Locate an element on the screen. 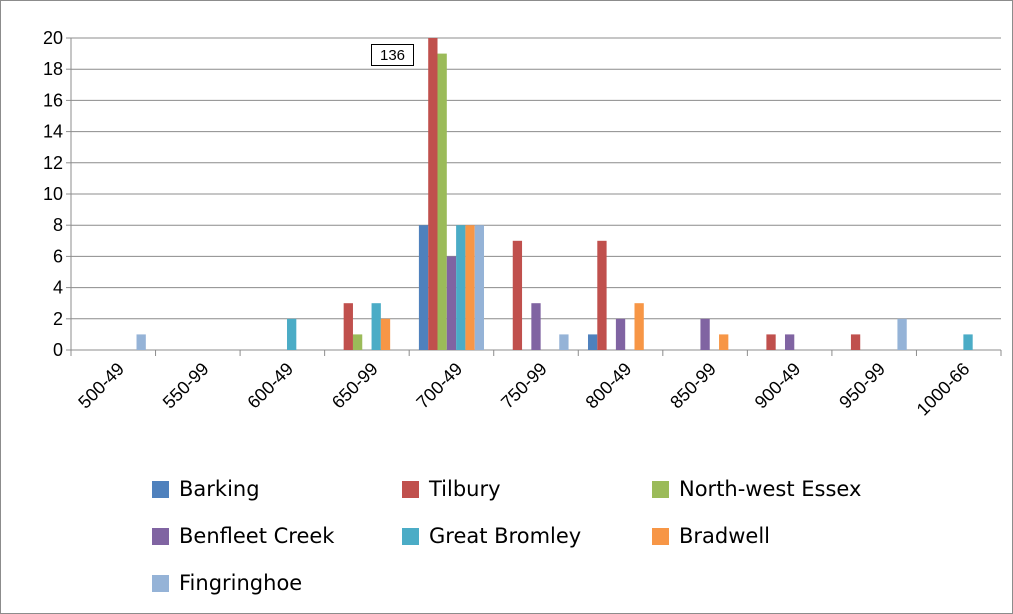  legend-label: Bradwell is located at coordinates (725, 536).